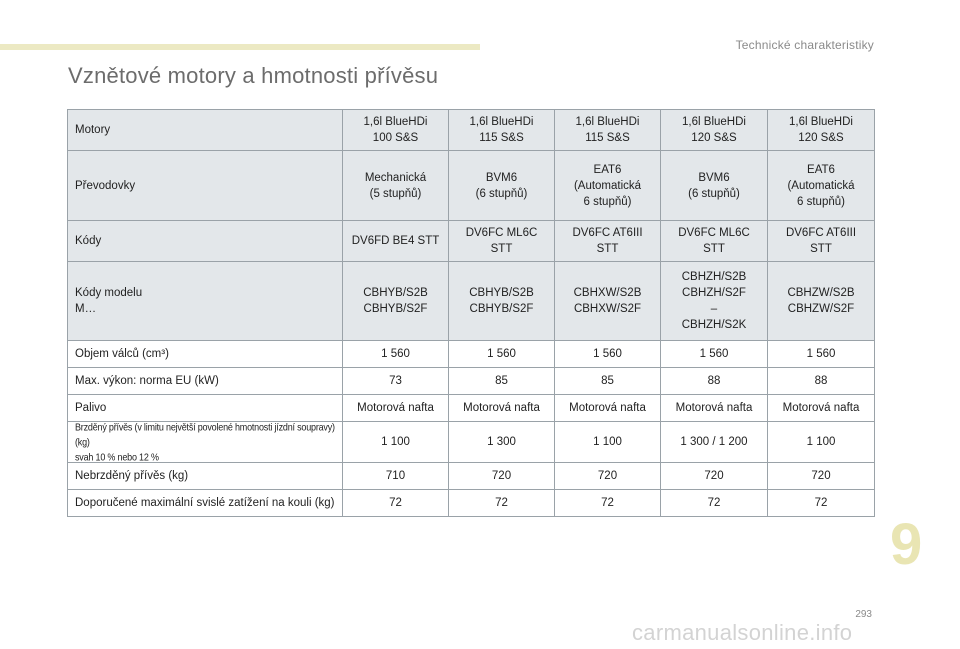 The width and height of the screenshot is (960, 649). Describe the element at coordinates (395, 241) in the screenshot. I see `table-cell: DV6FD BE4 STT` at that location.